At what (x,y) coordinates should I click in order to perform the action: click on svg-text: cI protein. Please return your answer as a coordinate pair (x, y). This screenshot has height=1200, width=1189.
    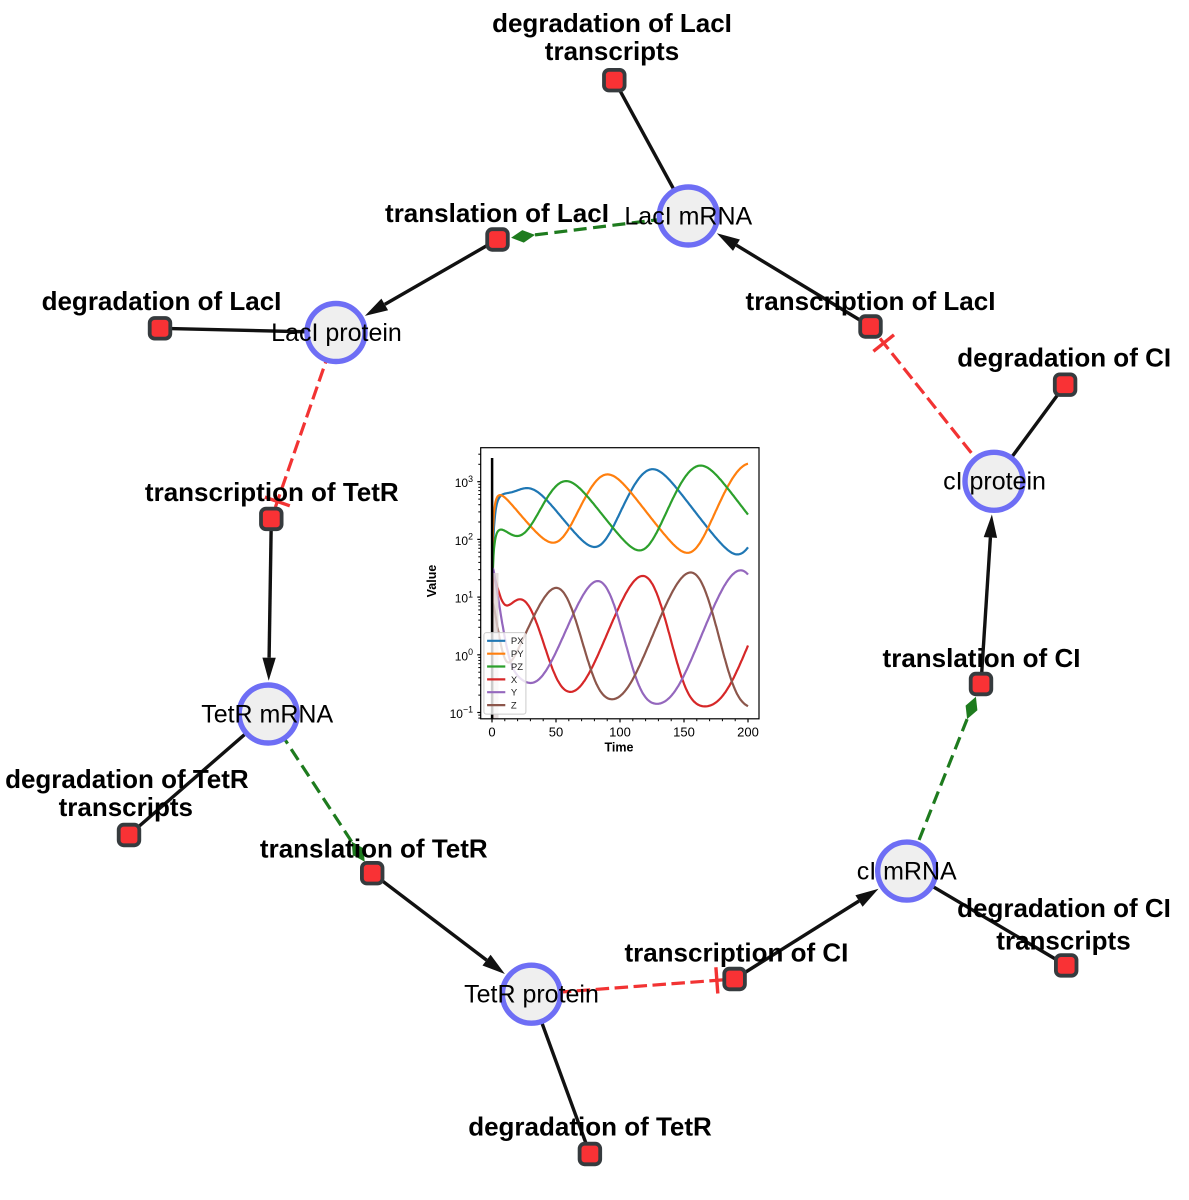
    Looking at the image, I should click on (994, 482).